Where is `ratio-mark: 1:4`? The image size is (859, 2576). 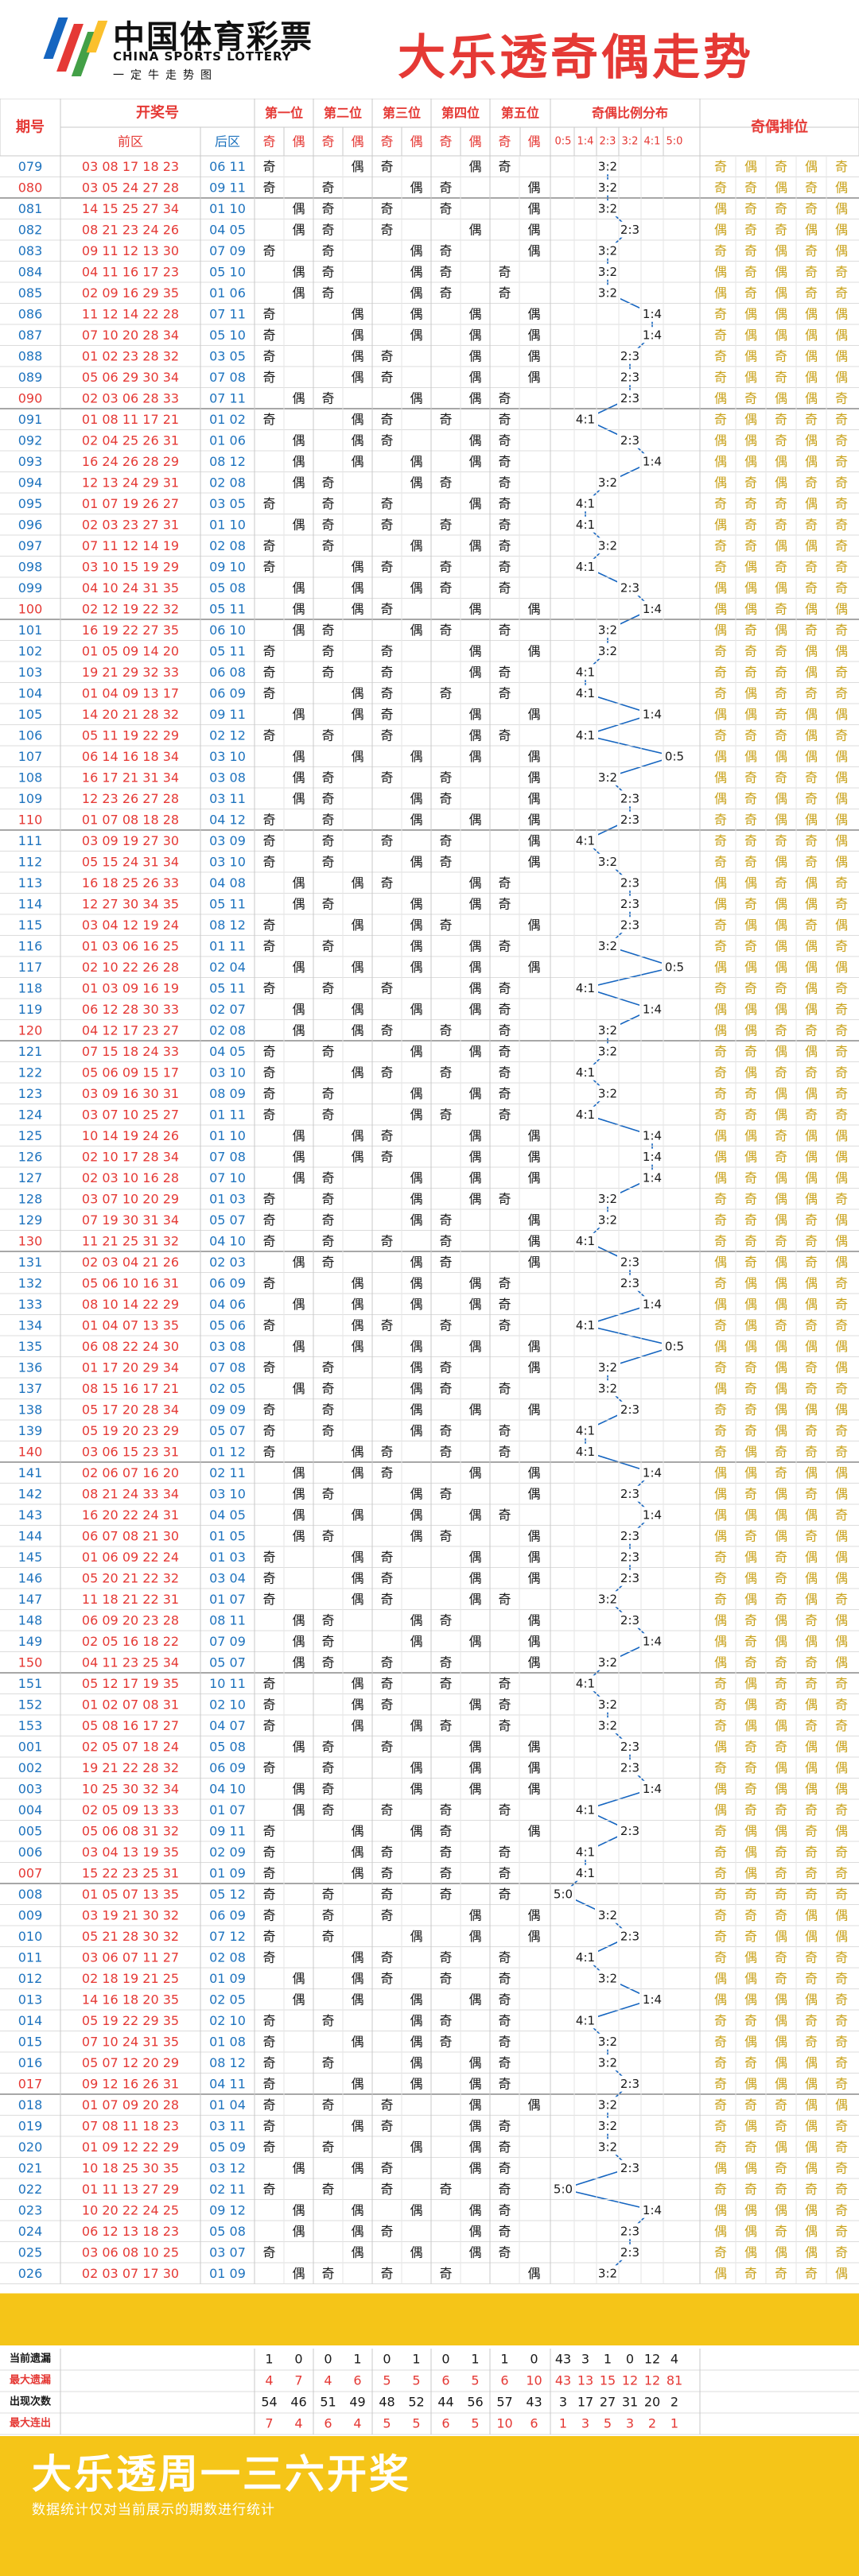
ratio-mark: 1:4 is located at coordinates (652, 1789).